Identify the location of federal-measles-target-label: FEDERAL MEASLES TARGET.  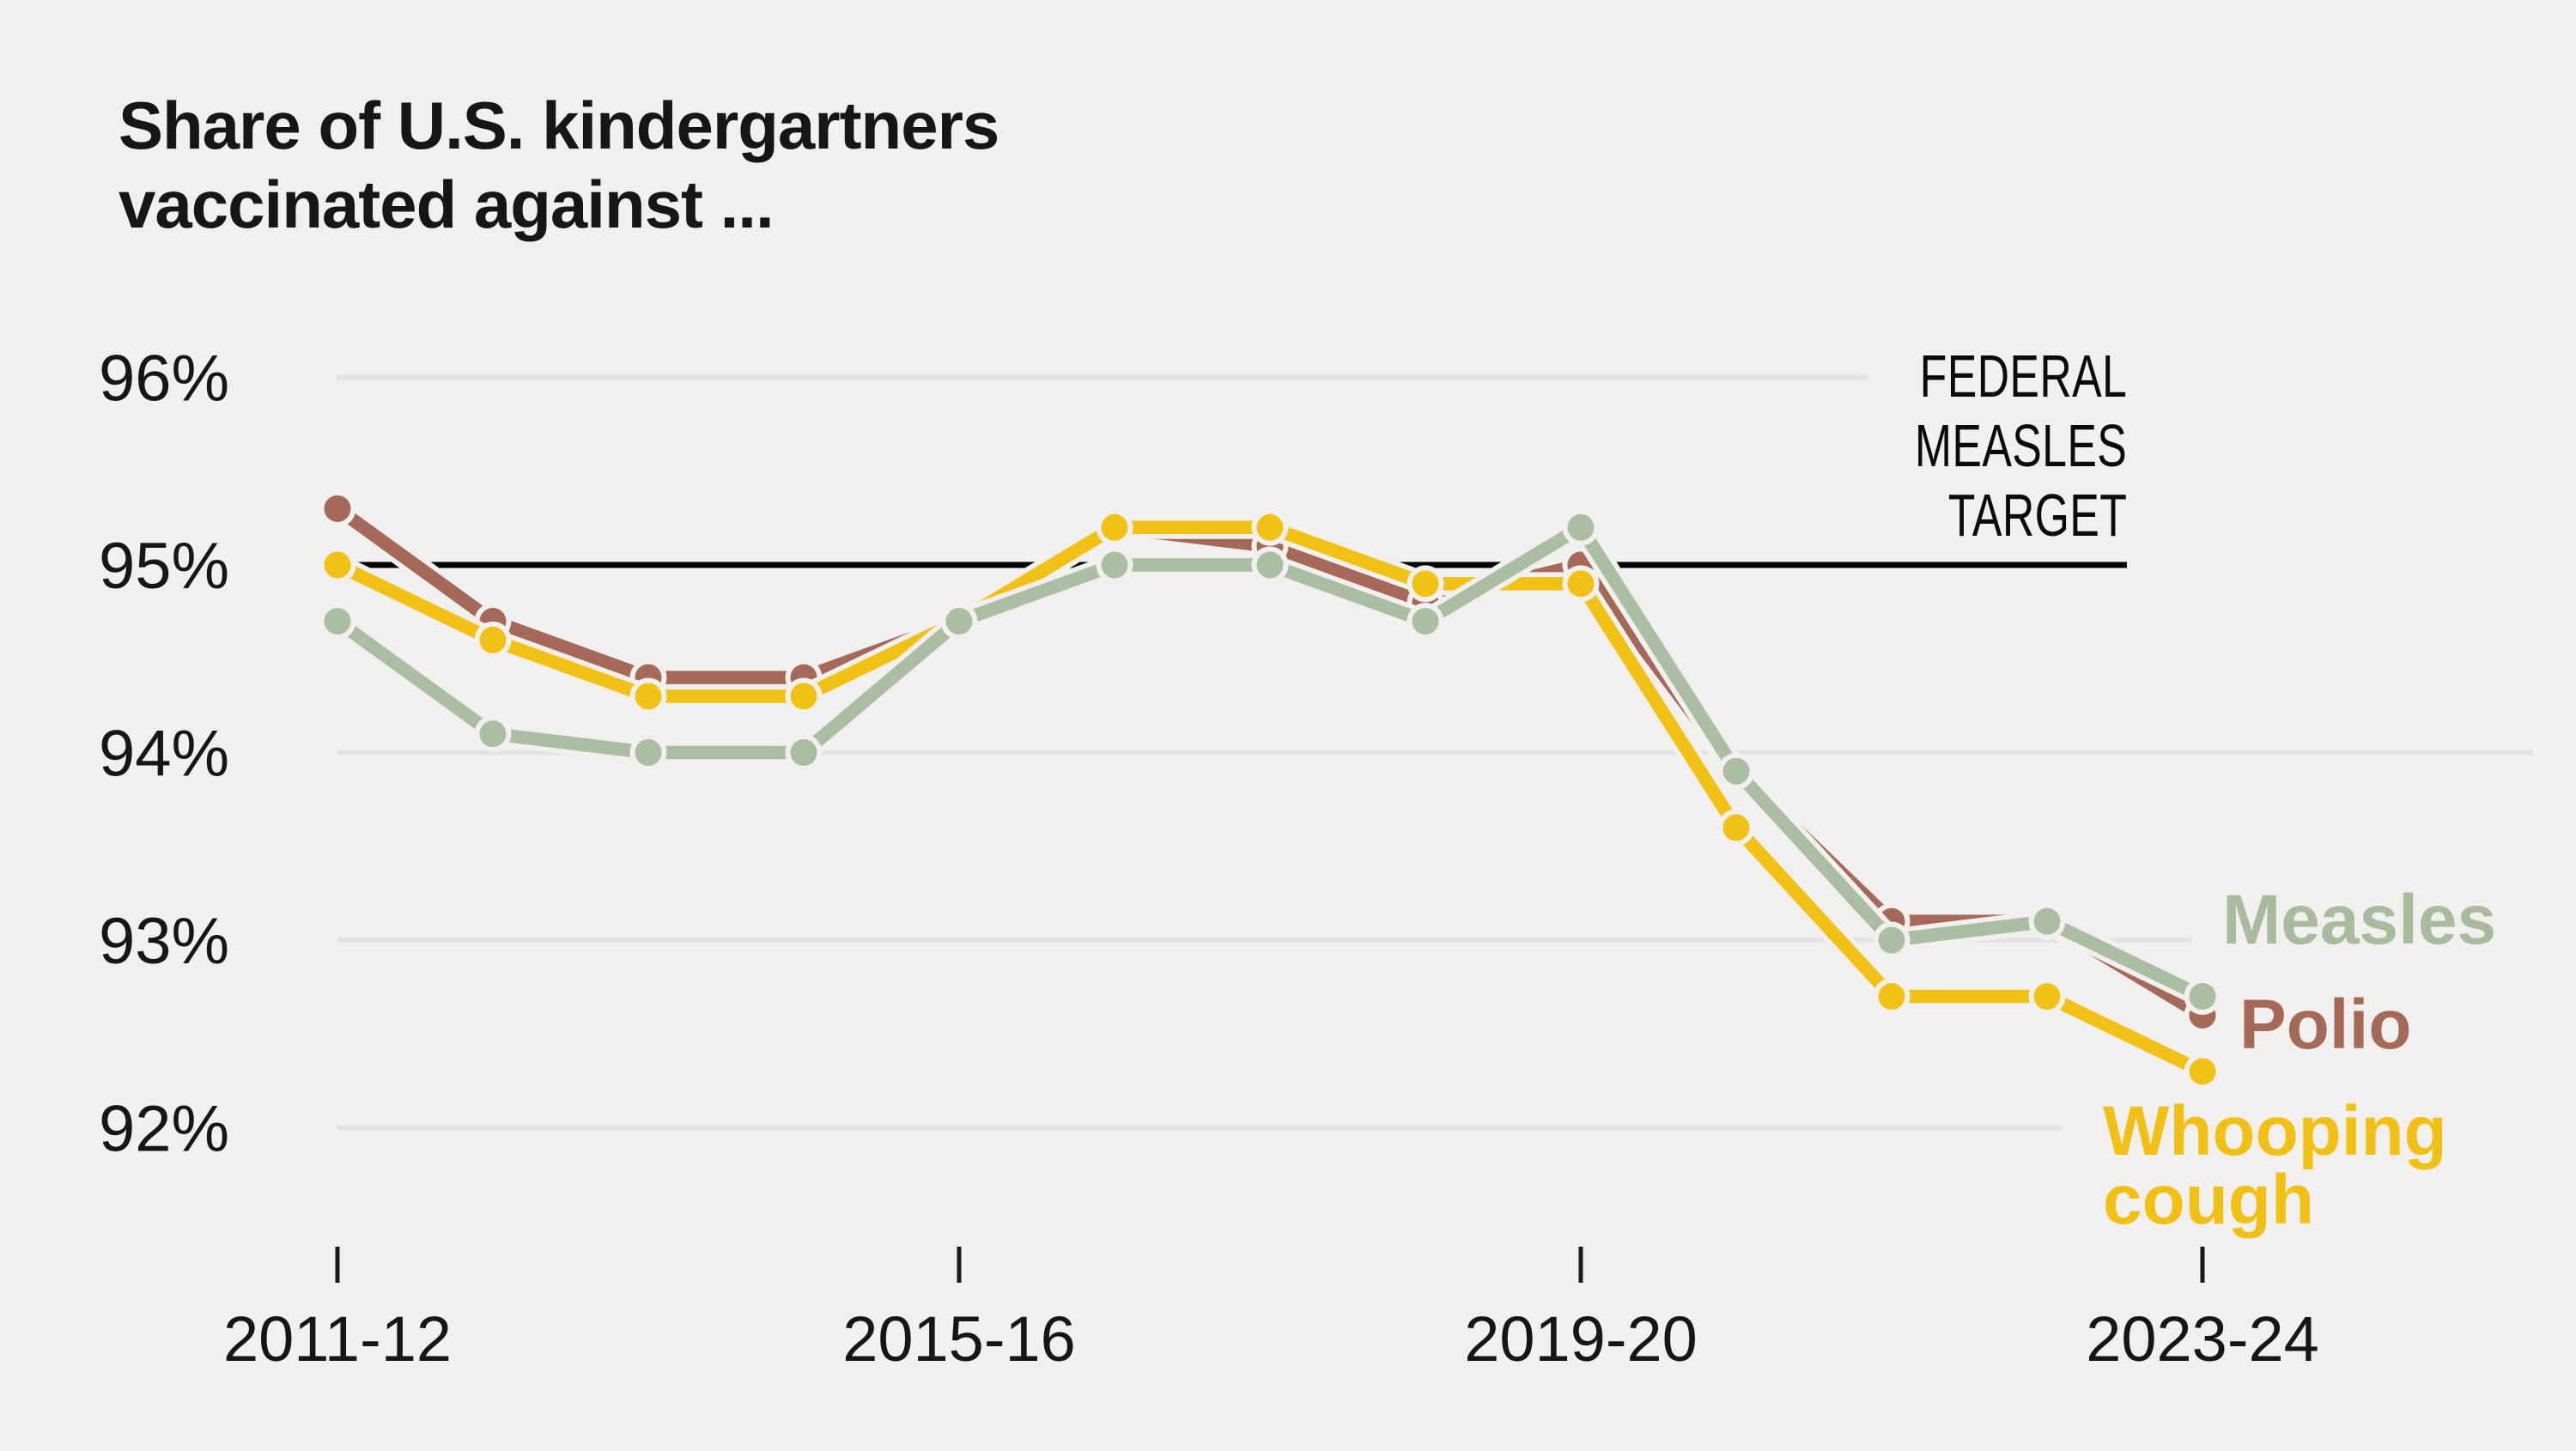
(2021, 446).